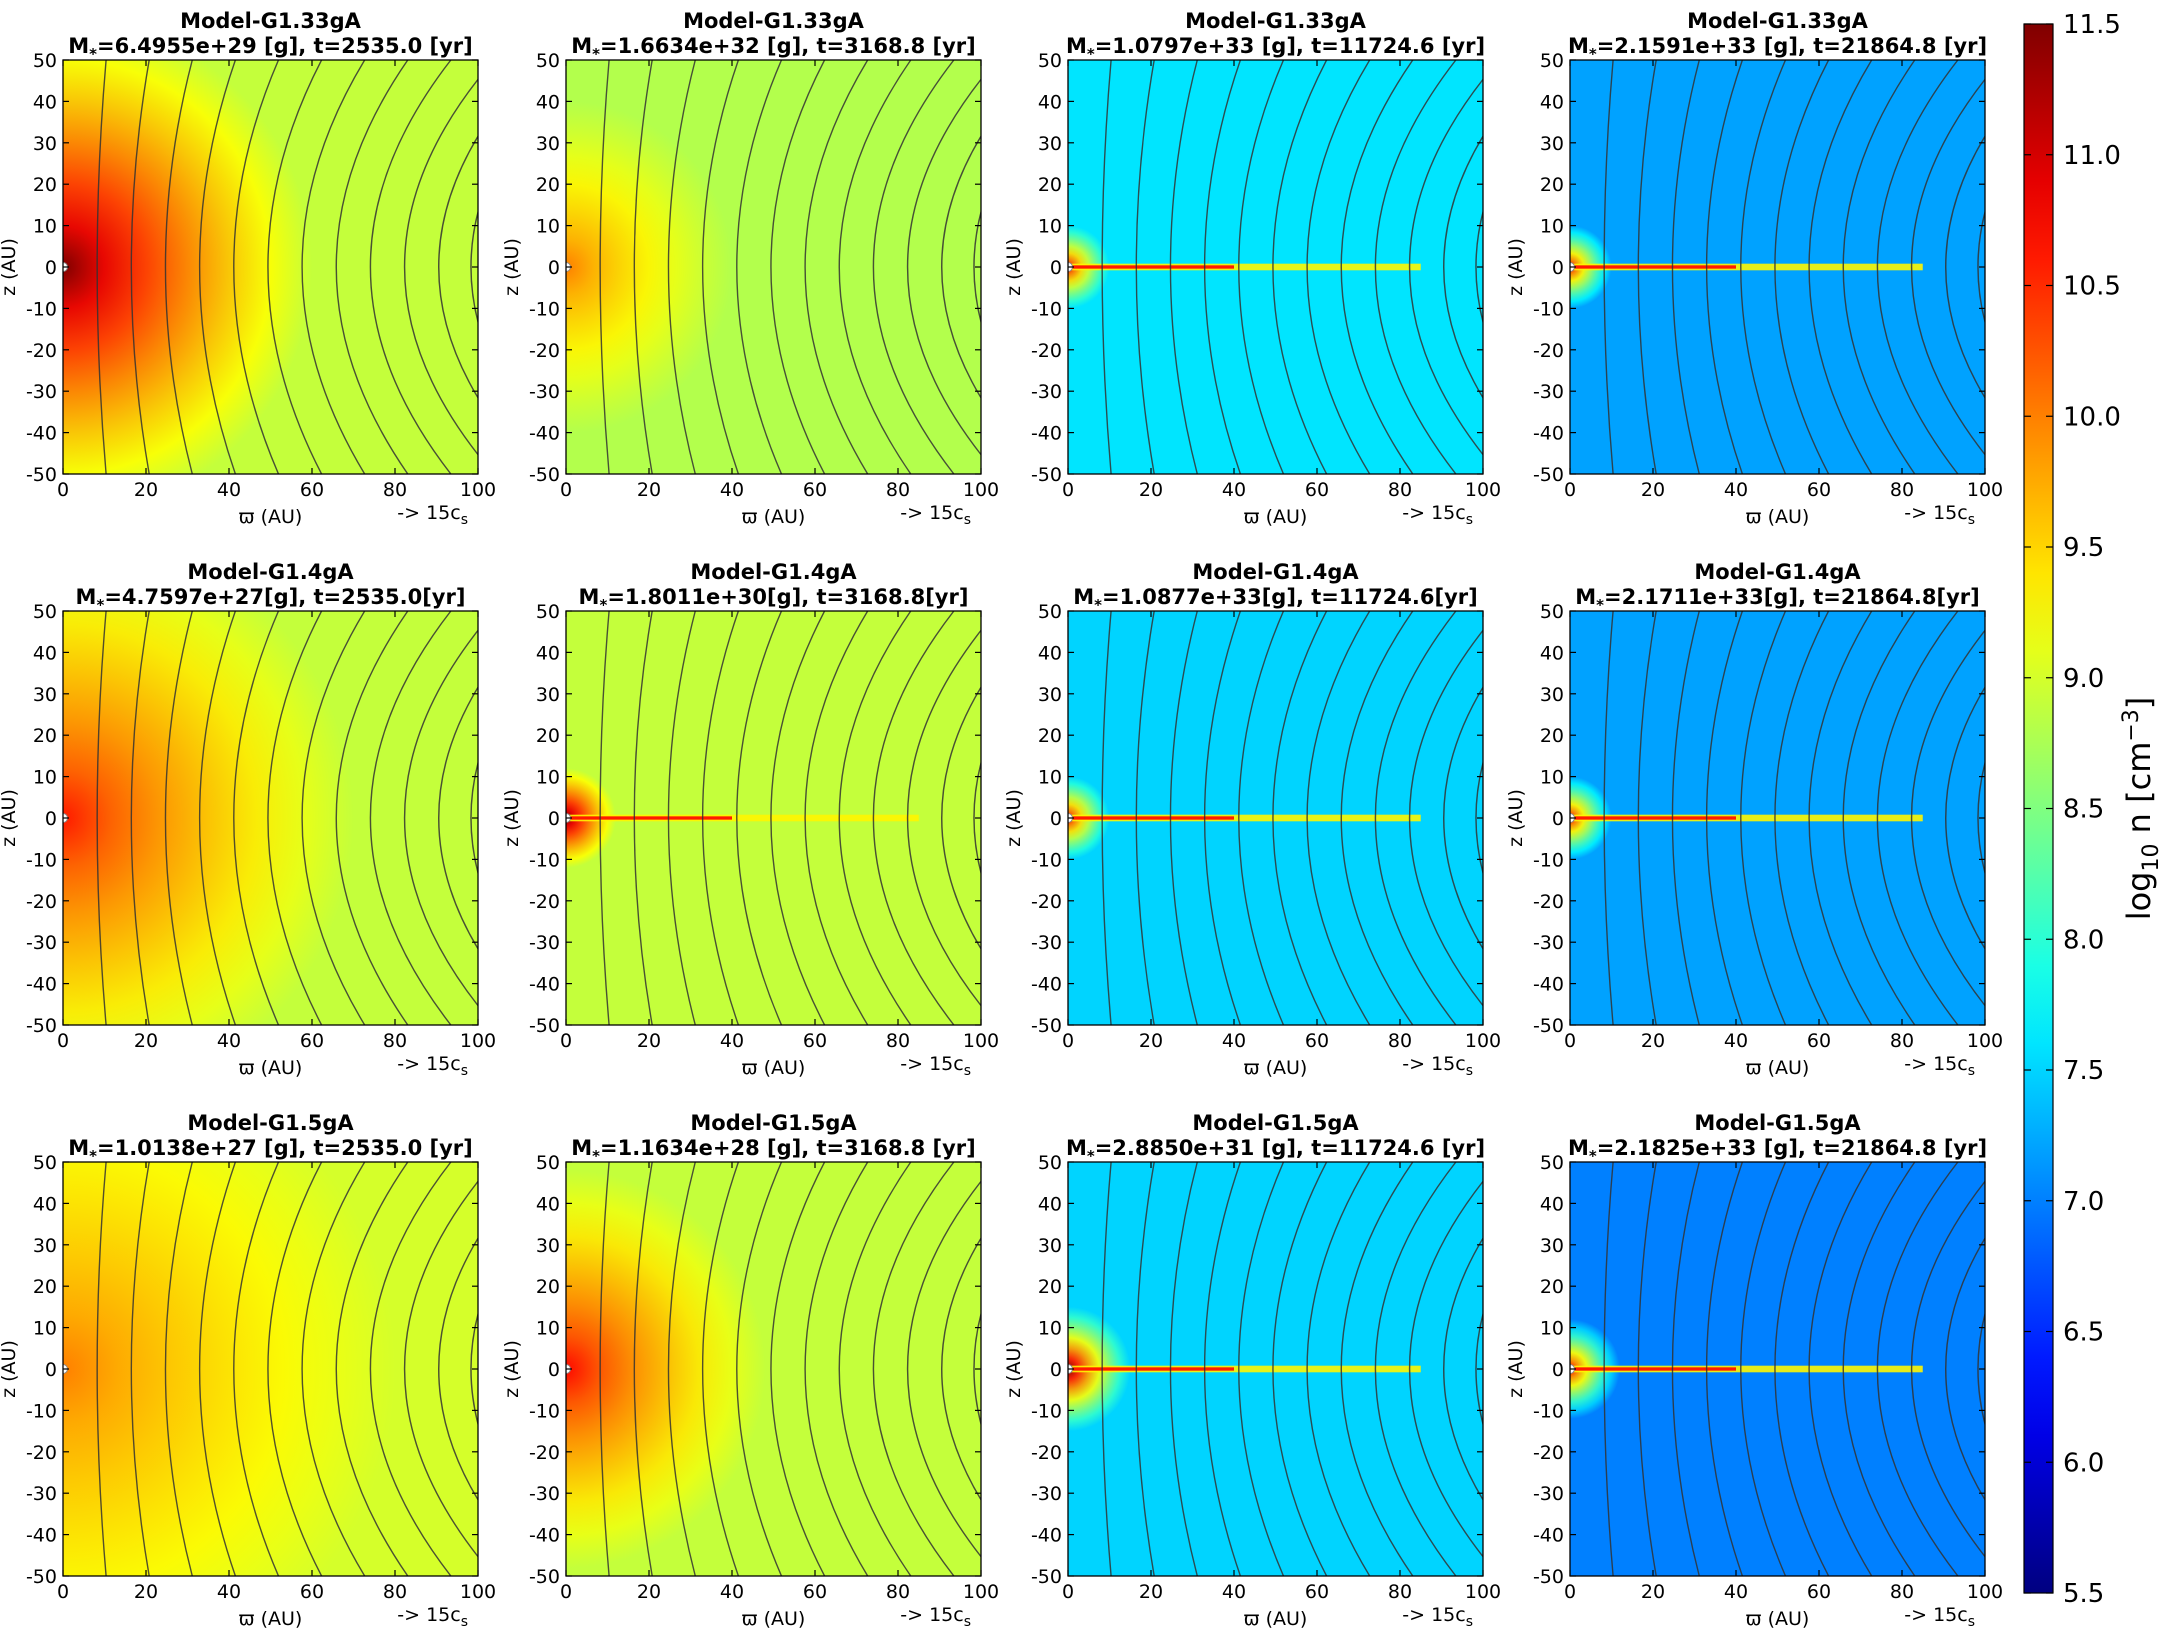  What do you see at coordinates (270, 1150) in the screenshot?
I see `panel-subtitle: M*=1.0138e+27 [g], t=2535.0 [yr]` at bounding box center [270, 1150].